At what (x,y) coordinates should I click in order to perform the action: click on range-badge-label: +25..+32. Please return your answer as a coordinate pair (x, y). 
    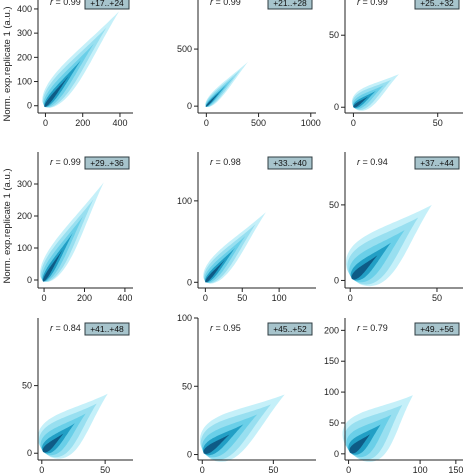
    Looking at the image, I should click on (437, 4).